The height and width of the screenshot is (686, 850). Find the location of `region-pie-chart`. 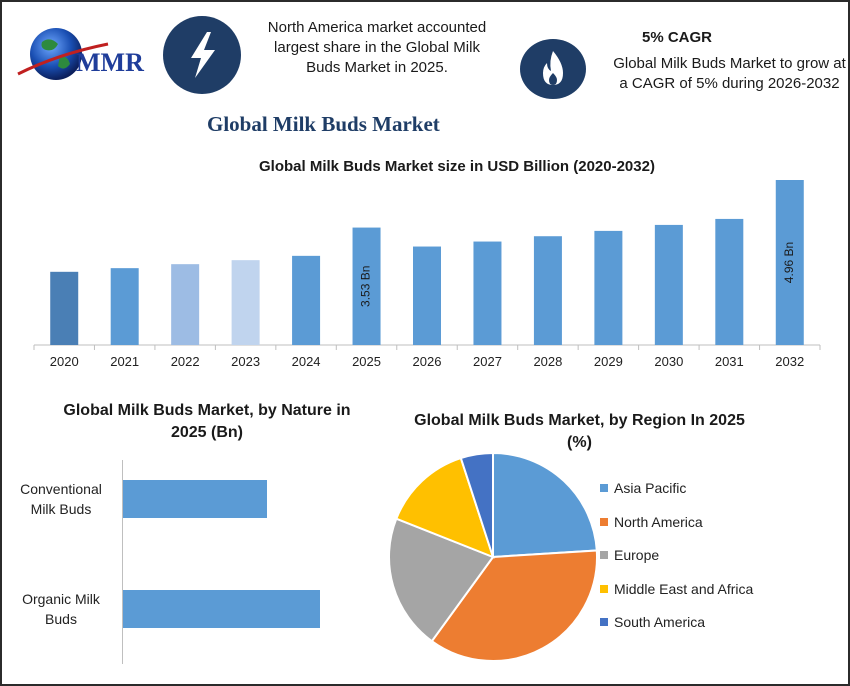

region-pie-chart is located at coordinates (493, 556).